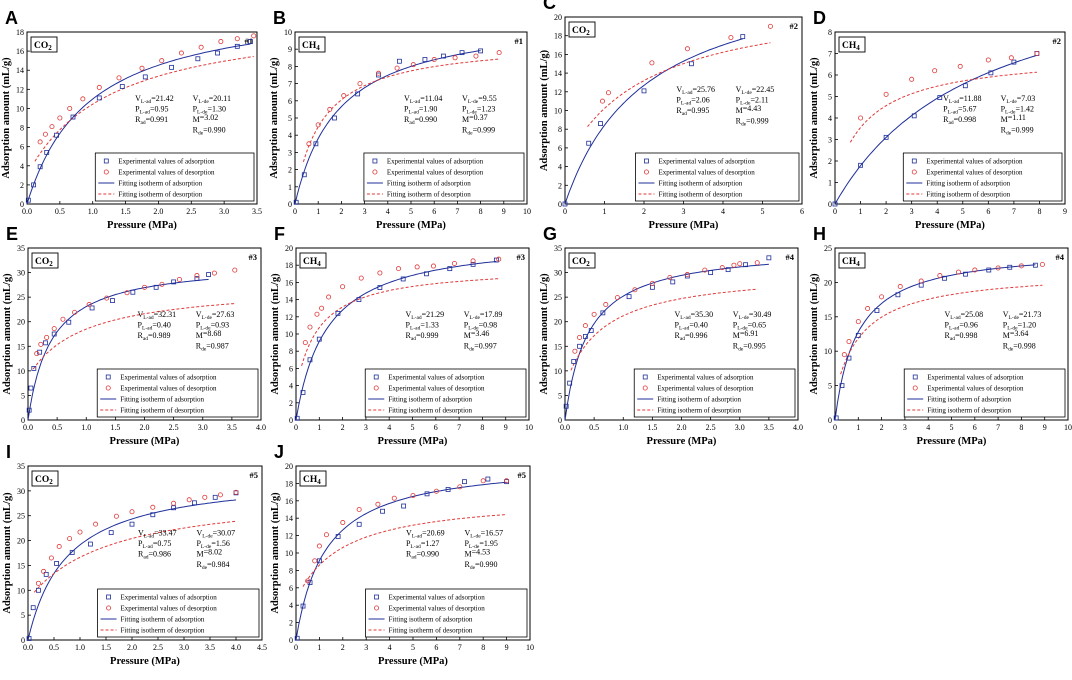 This screenshot has height=680, width=1072. Describe the element at coordinates (1004, 119) in the screenshot. I see `param-symbol: M` at that location.